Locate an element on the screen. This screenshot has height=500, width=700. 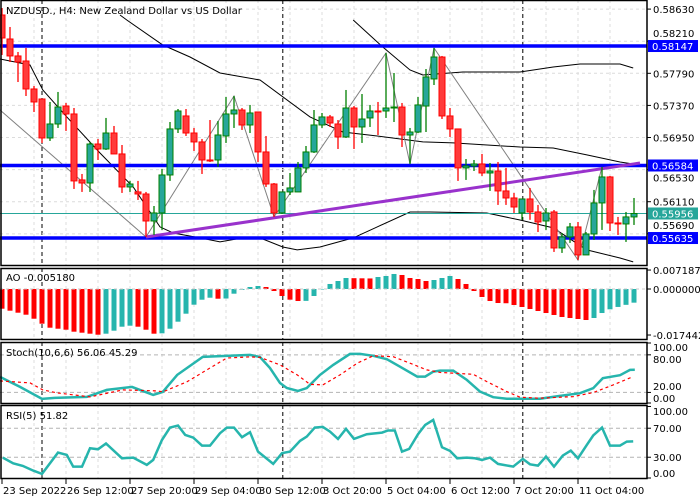
time-axis-label: 5 Oct 04:00 is located at coordinates (416, 491).